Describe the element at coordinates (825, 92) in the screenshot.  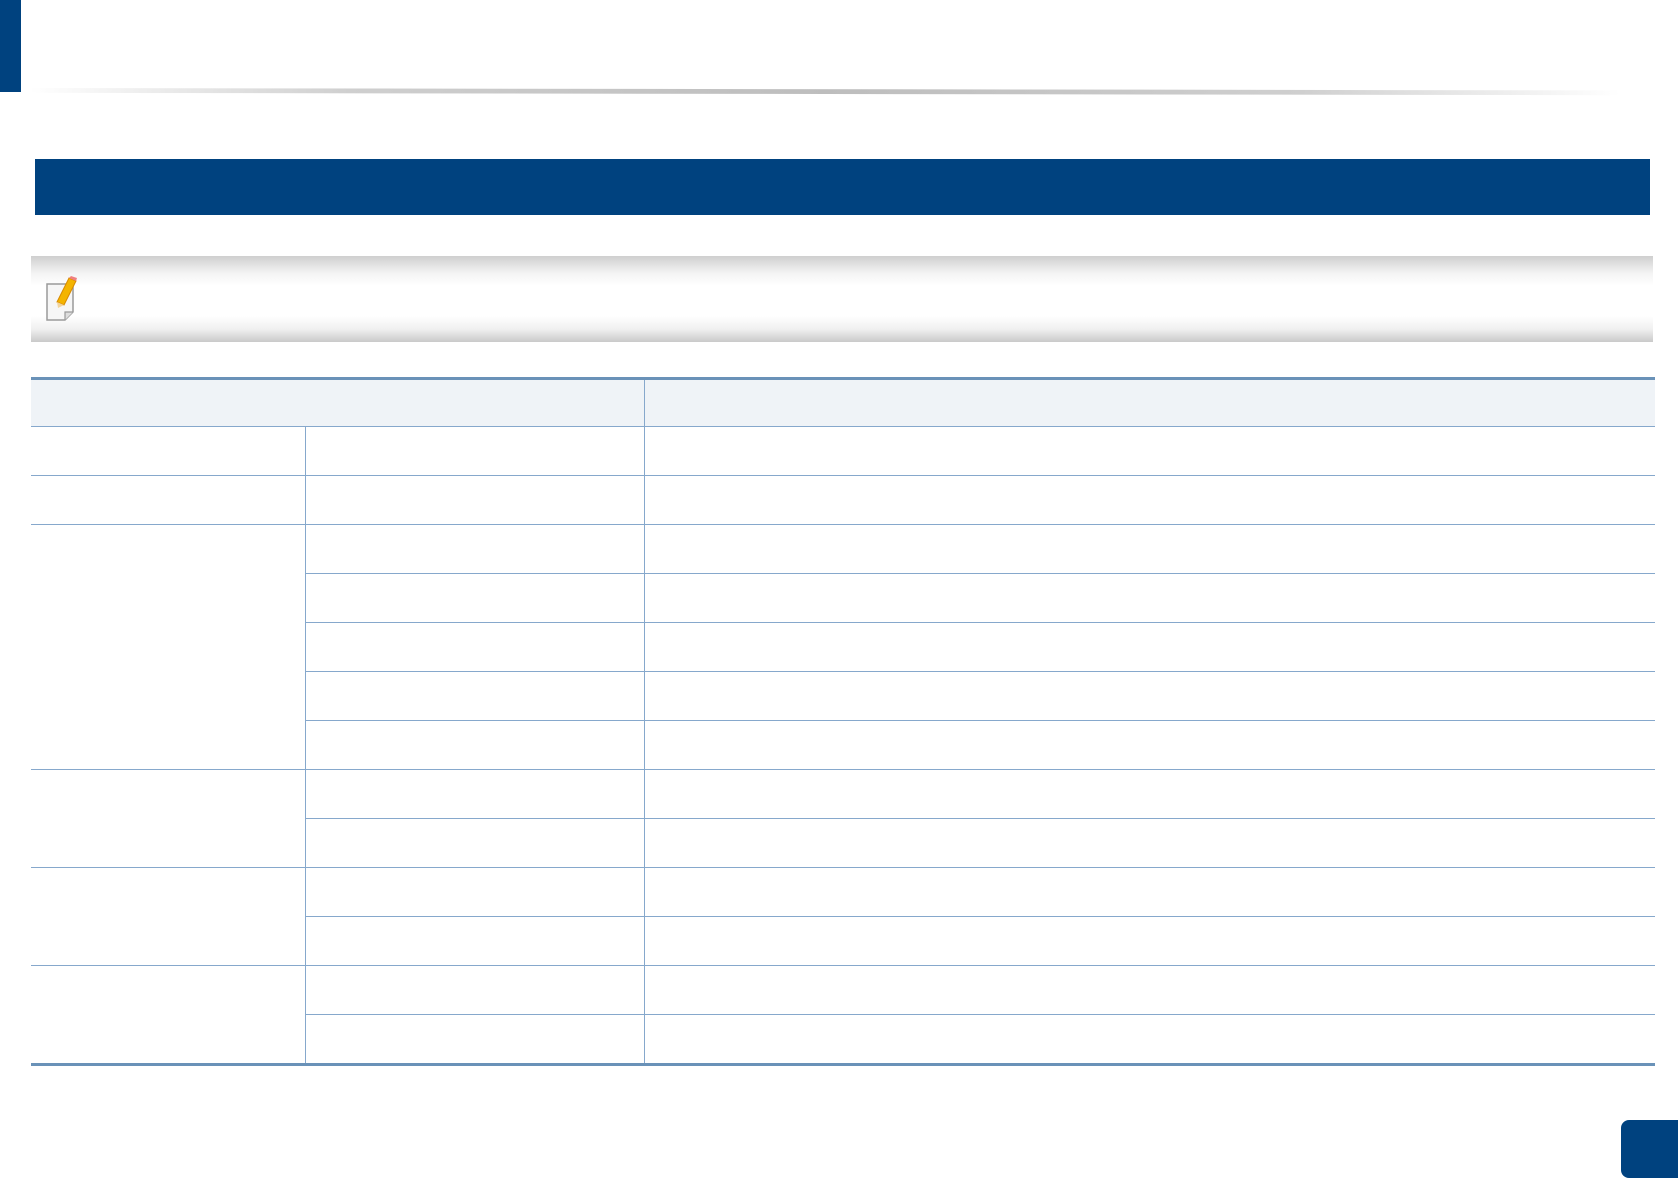
I see `header-divider` at that location.